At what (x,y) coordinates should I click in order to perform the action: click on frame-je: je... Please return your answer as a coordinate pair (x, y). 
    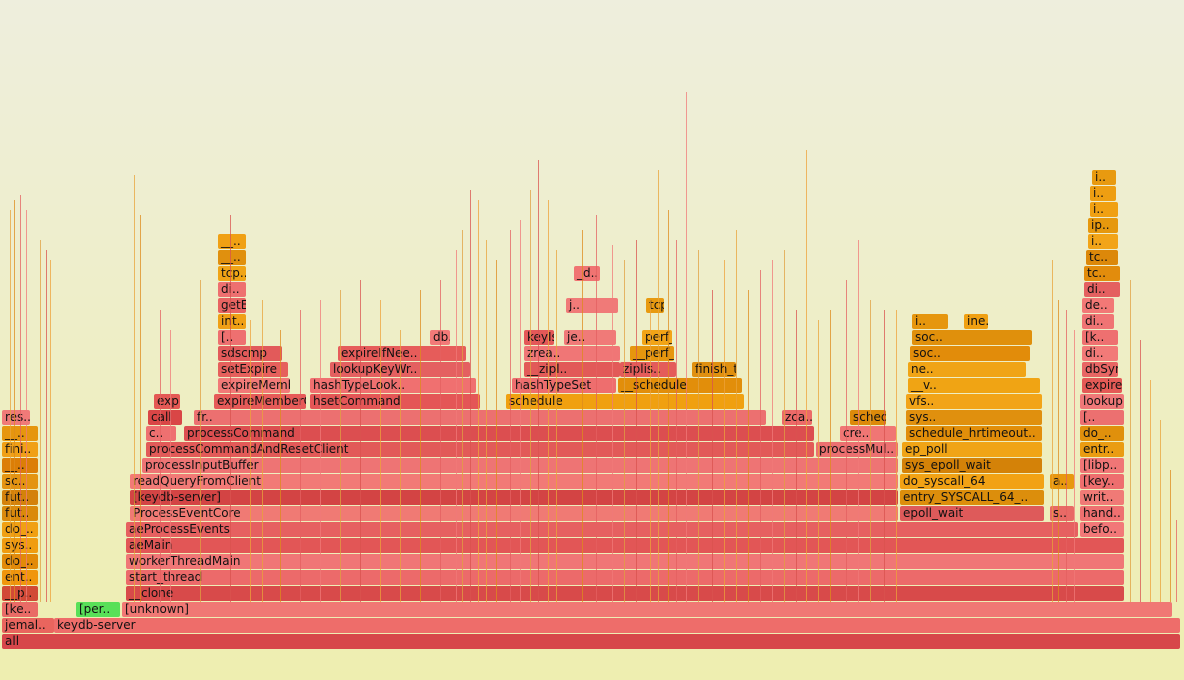
    Looking at the image, I should click on (590, 337).